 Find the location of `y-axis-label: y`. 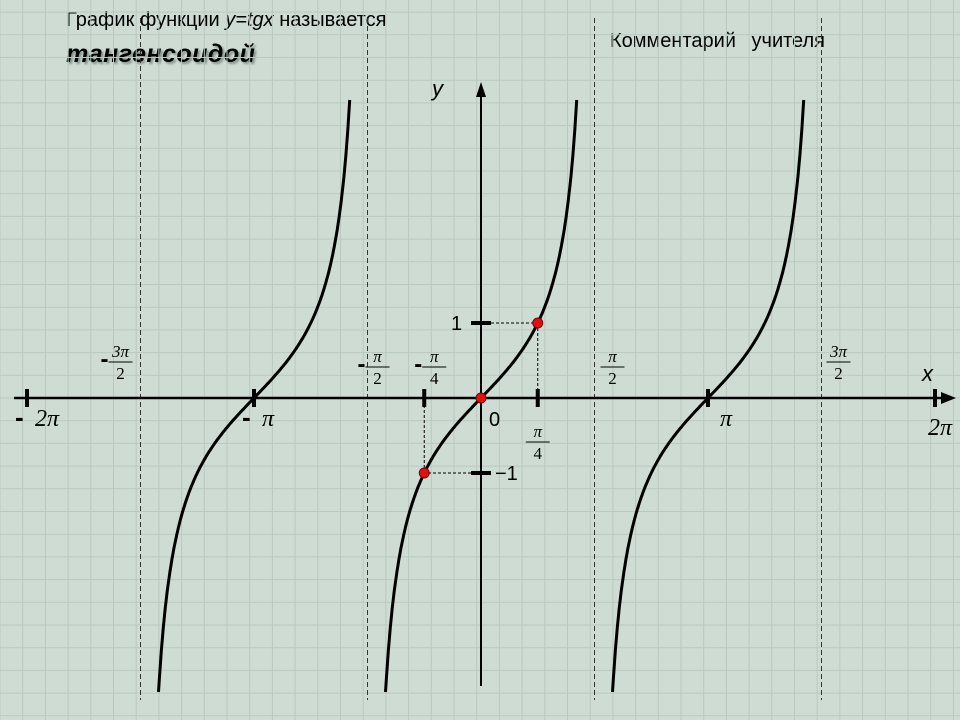

y-axis-label: y is located at coordinates (437, 88).